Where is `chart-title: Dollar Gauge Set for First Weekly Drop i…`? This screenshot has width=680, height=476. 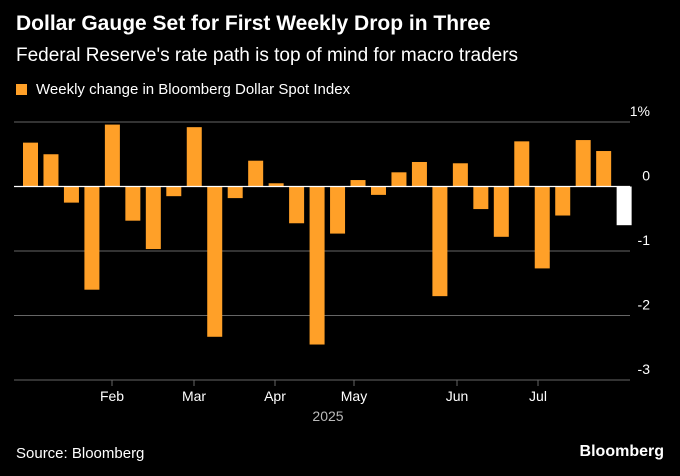
chart-title: Dollar Gauge Set for First Weekly Drop i… is located at coordinates (253, 23).